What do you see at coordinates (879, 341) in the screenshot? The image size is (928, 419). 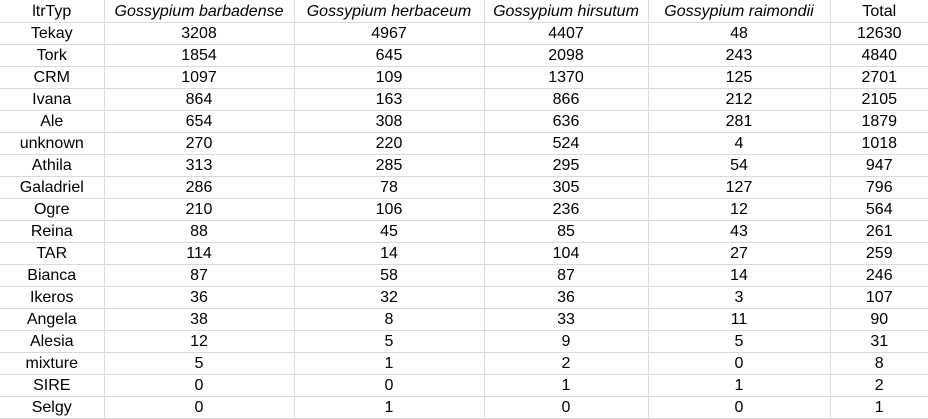 I see `total-cell: 31` at bounding box center [879, 341].